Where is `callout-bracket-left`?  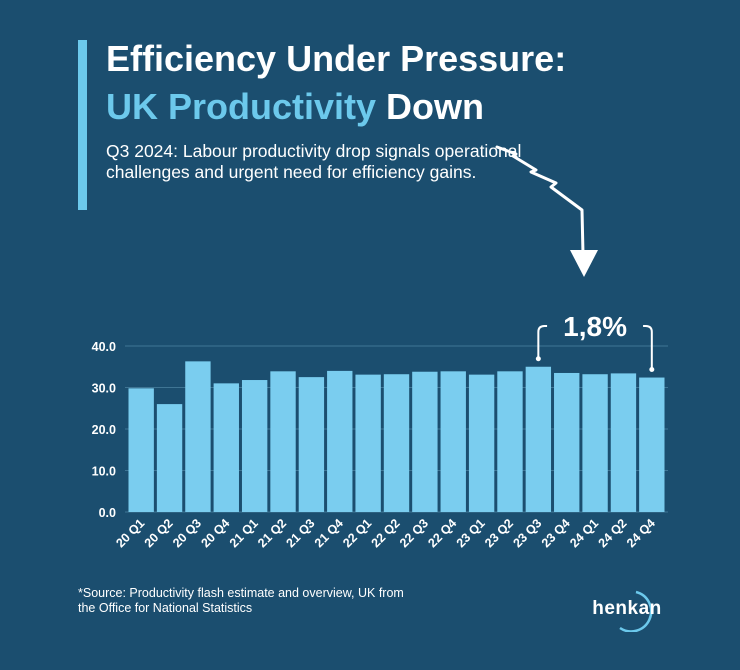
callout-bracket-left is located at coordinates (542, 341).